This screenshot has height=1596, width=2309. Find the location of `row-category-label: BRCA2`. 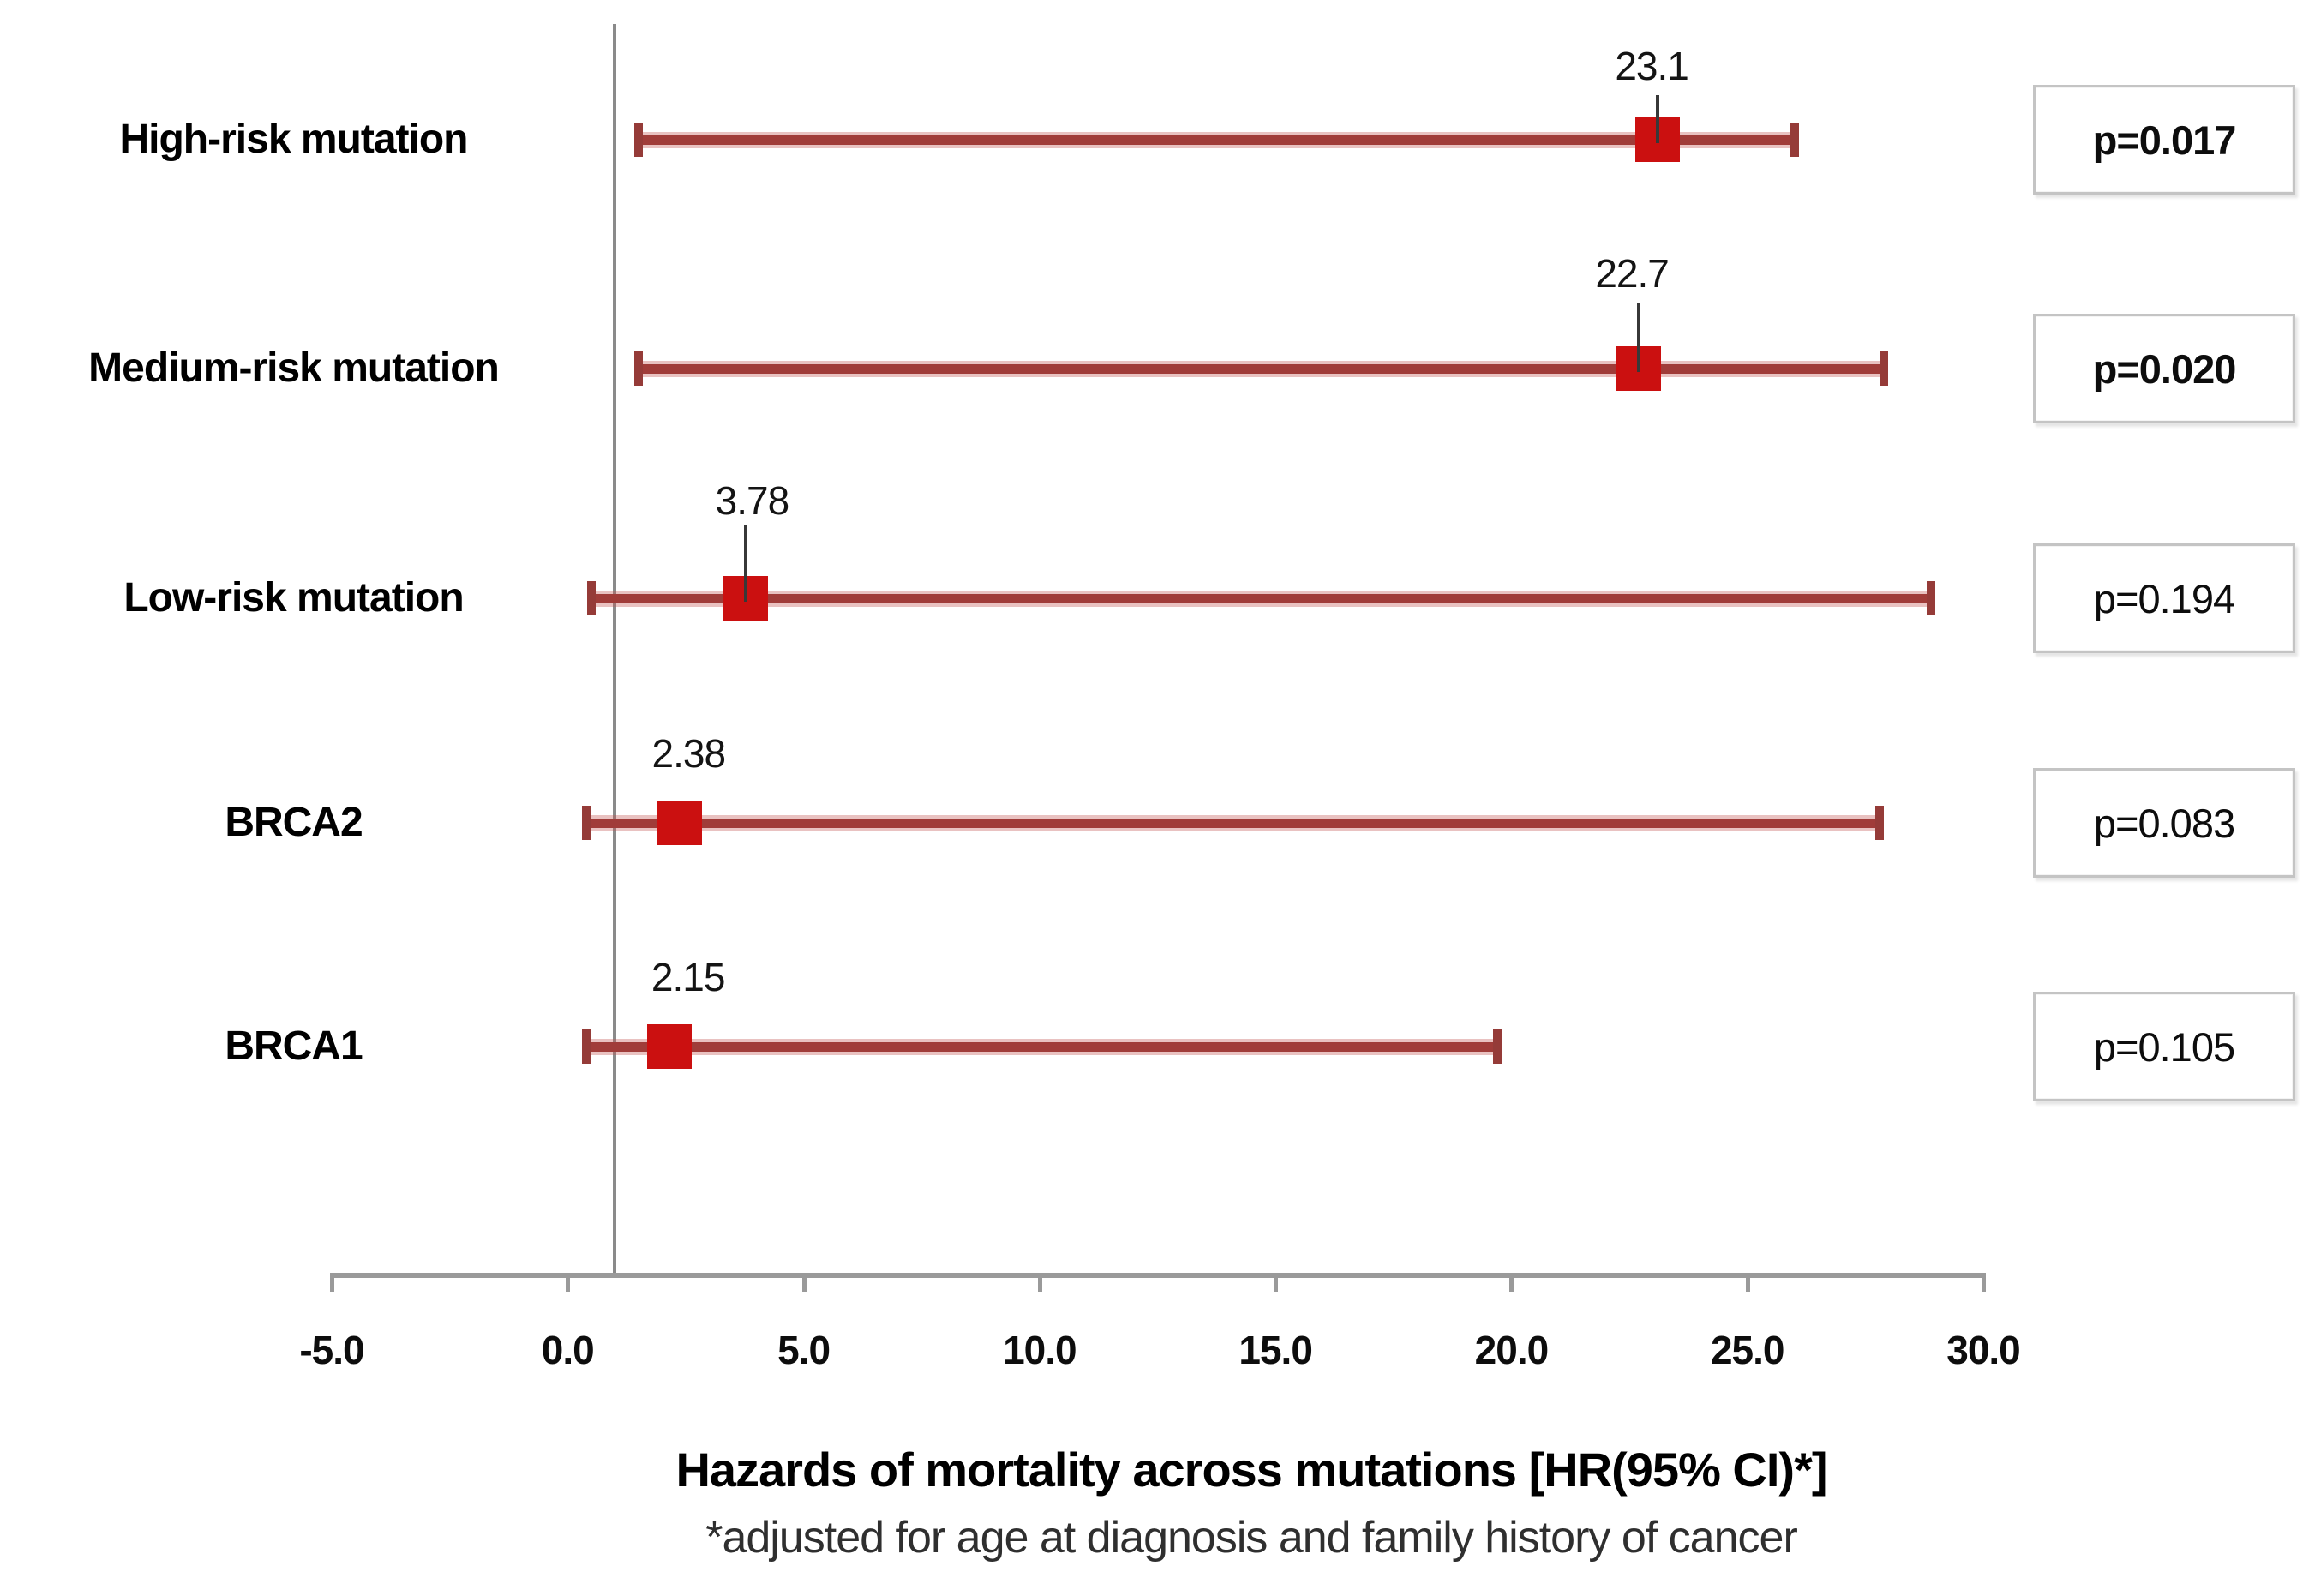

row-category-label: BRCA2 is located at coordinates (294, 822).